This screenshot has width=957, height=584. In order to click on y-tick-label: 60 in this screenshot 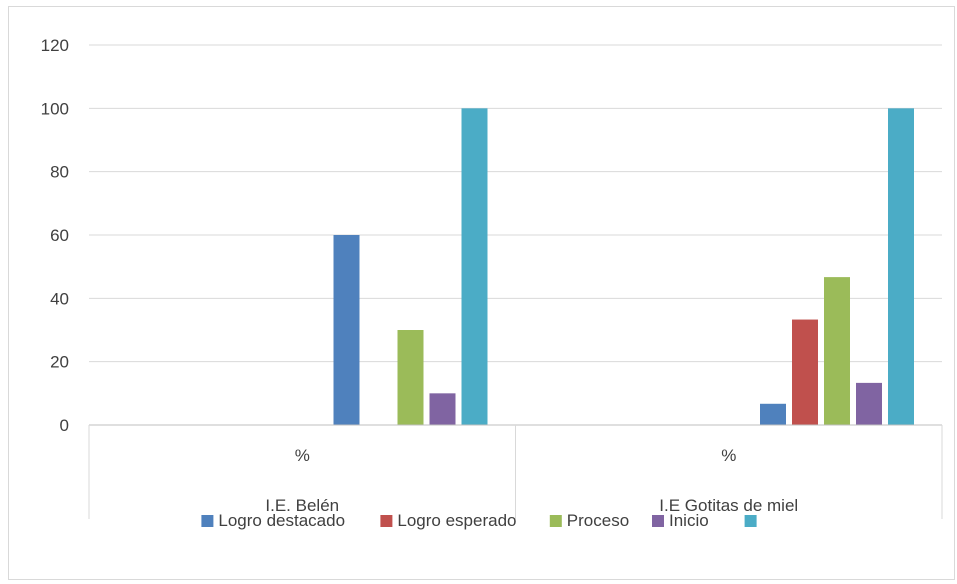, I will do `click(59, 235)`.